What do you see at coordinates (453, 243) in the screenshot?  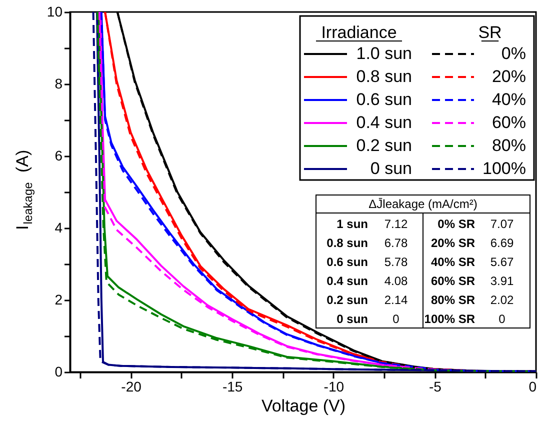 I see `annotation: 20% SR` at bounding box center [453, 243].